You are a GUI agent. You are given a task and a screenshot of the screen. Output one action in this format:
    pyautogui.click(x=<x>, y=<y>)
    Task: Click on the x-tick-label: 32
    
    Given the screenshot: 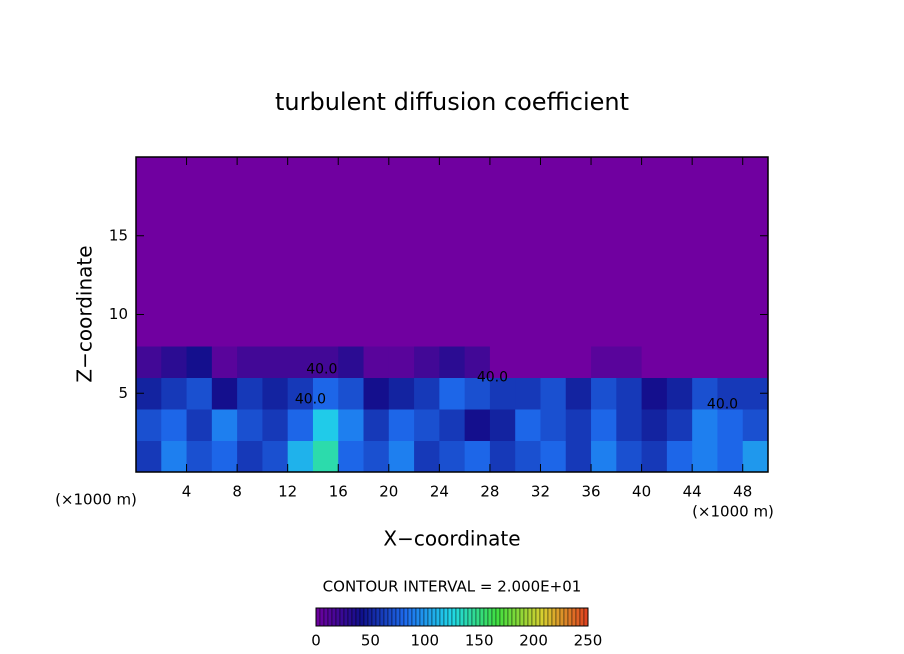 What is the action you would take?
    pyautogui.click(x=540, y=492)
    